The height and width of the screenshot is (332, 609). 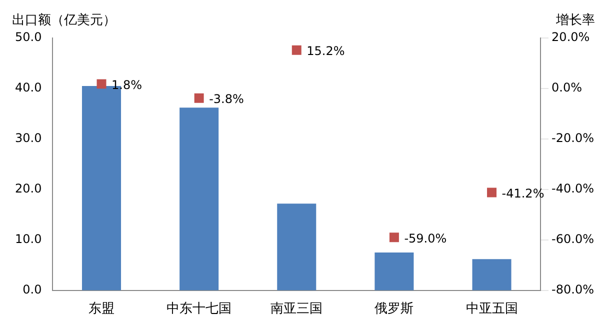 What do you see at coordinates (573, 289) in the screenshot?
I see `y2-tick-label: -80.0%` at bounding box center [573, 289].